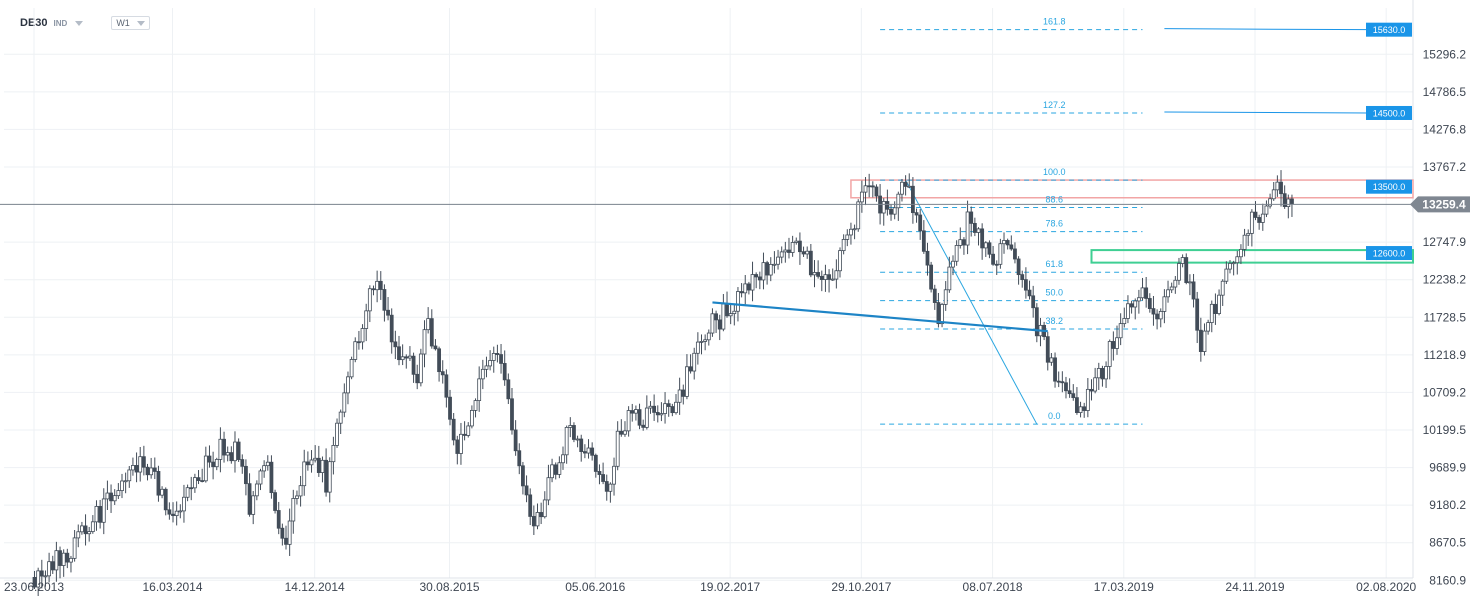 This screenshot has width=1482, height=604. I want to click on fib-swing-line, so click(971, 302).